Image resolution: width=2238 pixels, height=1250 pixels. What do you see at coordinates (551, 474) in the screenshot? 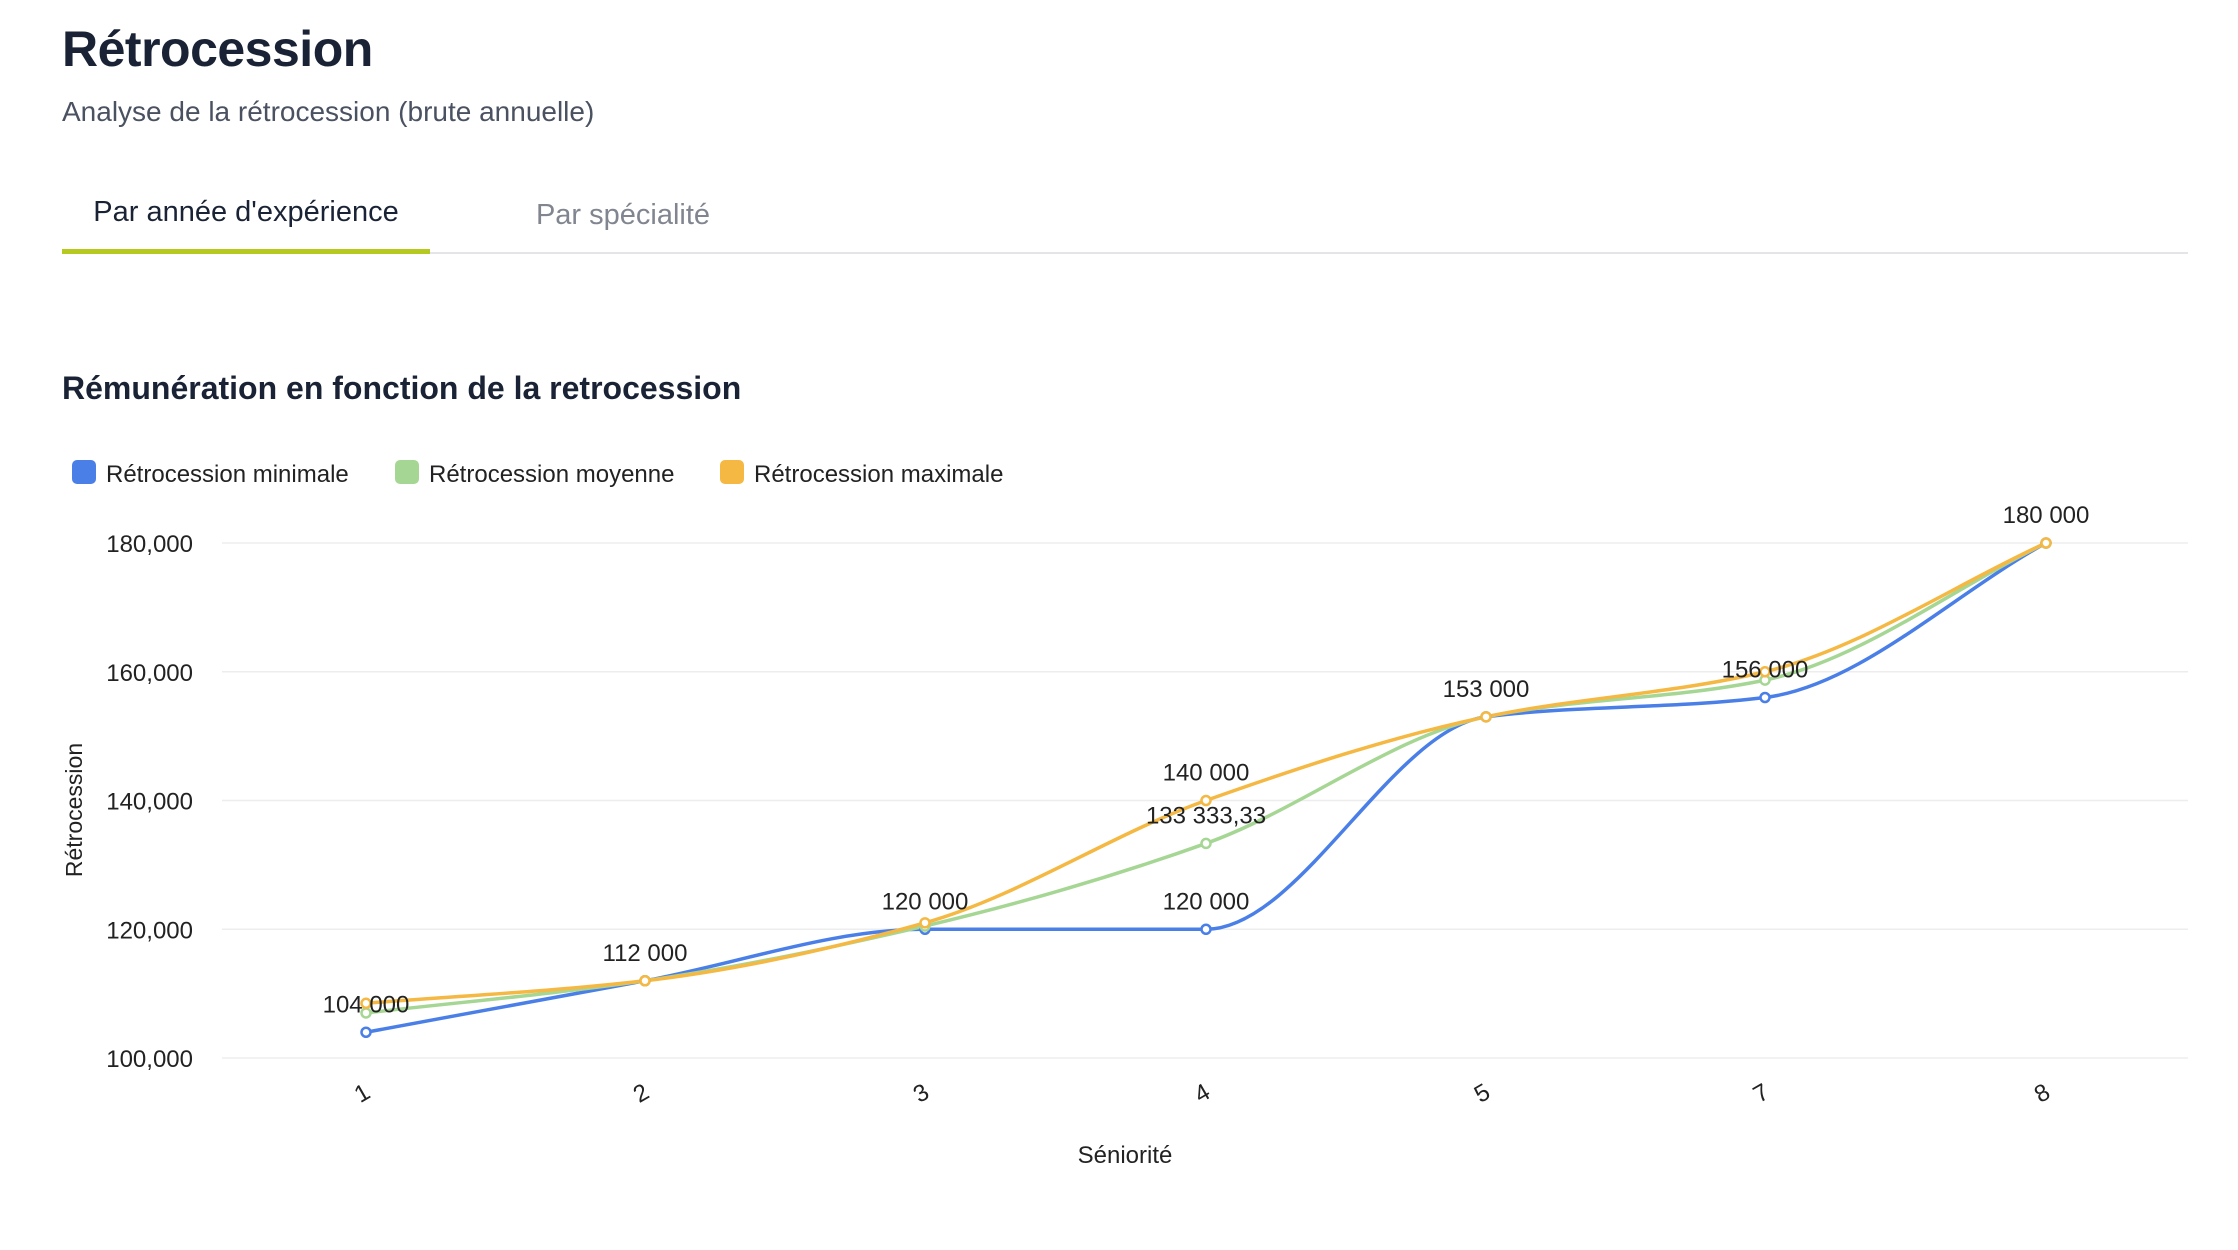
I see `legend-label-2: Rétrocession moyenne` at bounding box center [551, 474].